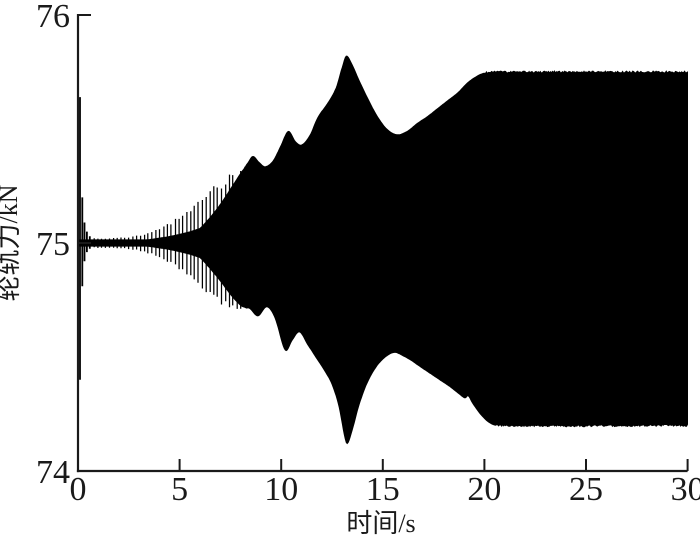 This screenshot has width=700, height=540. What do you see at coordinates (383, 465) in the screenshot?
I see `x-axis-ticks` at bounding box center [383, 465].